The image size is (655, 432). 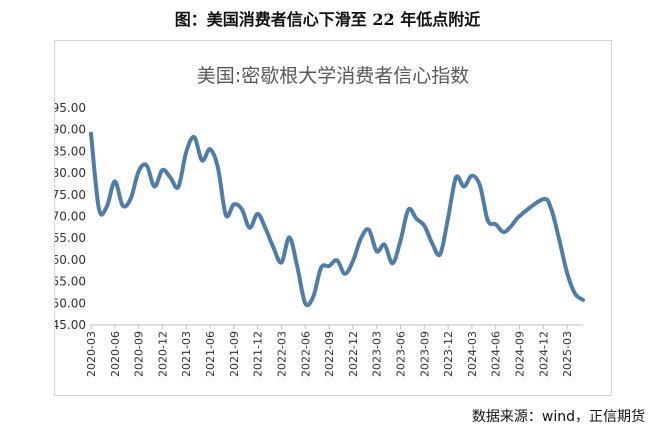 I want to click on x-tick-label: 2022-06, so click(x=305, y=354).